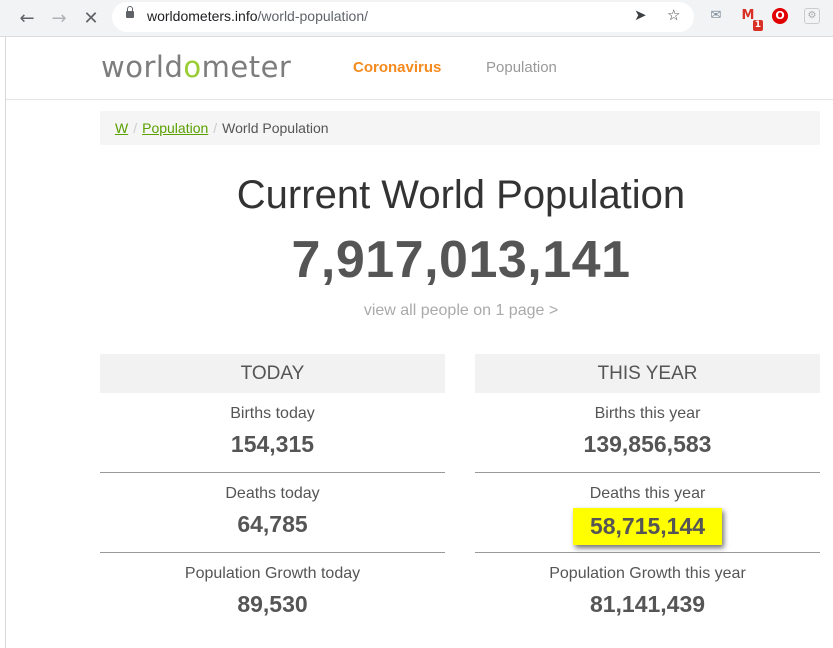 This screenshot has width=833, height=648. What do you see at coordinates (460, 128) in the screenshot?
I see `breadcrumb: W / Population / World Population` at bounding box center [460, 128].